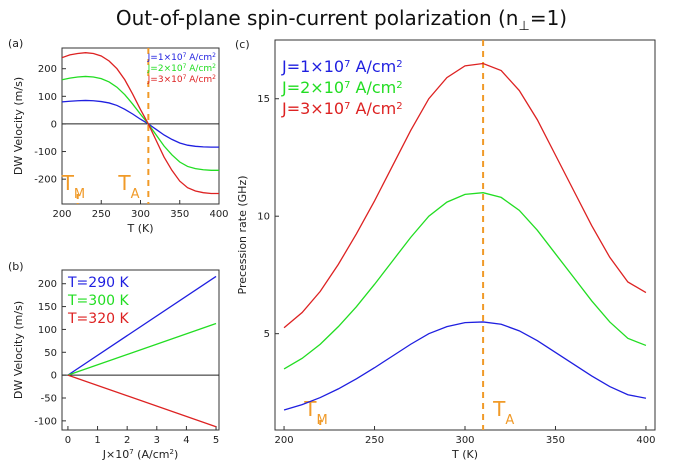  Describe the element at coordinates (47, 307) in the screenshot. I see `y-tick-label: 150` at that location.